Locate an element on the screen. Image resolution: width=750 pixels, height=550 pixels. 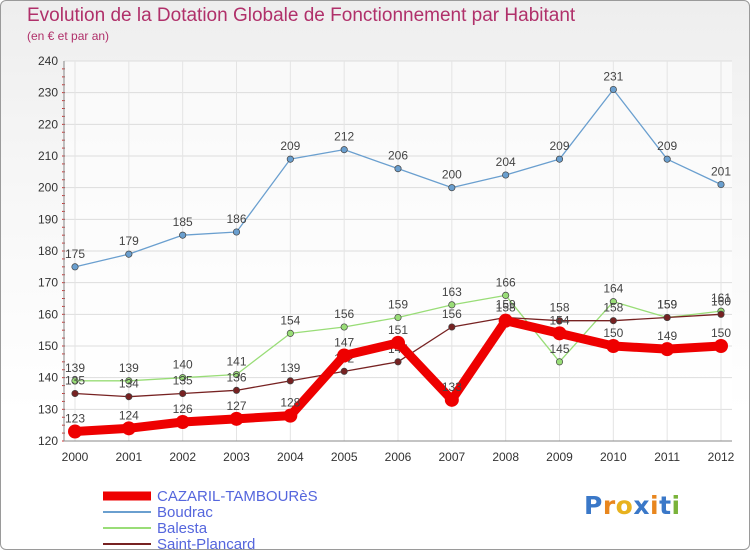
y-tick-label: 160 is located at coordinates (48, 314).